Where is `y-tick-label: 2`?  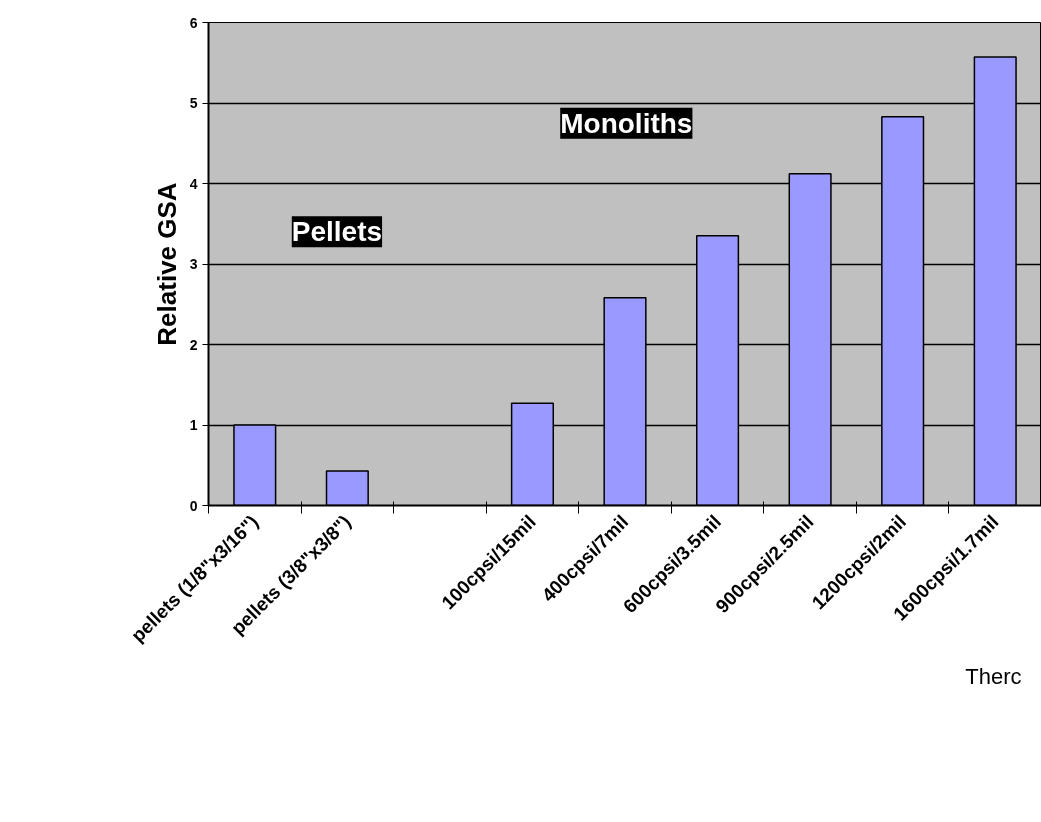
y-tick-label: 2 is located at coordinates (193, 344).